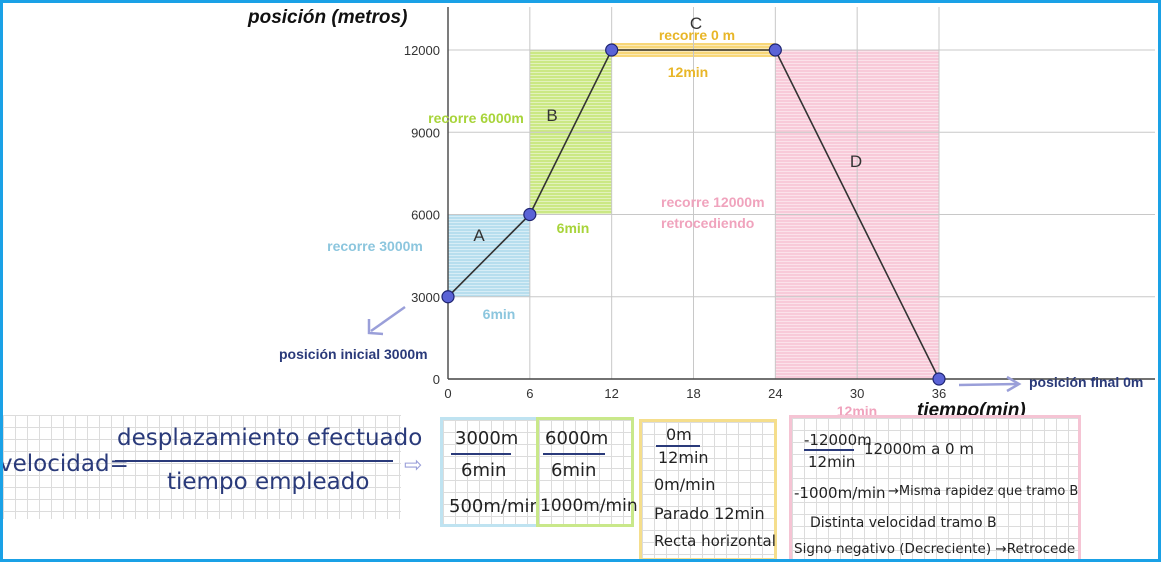 The width and height of the screenshot is (1161, 562). Describe the element at coordinates (1014, 384) in the screenshot. I see `final-position-arrow-head` at that location.